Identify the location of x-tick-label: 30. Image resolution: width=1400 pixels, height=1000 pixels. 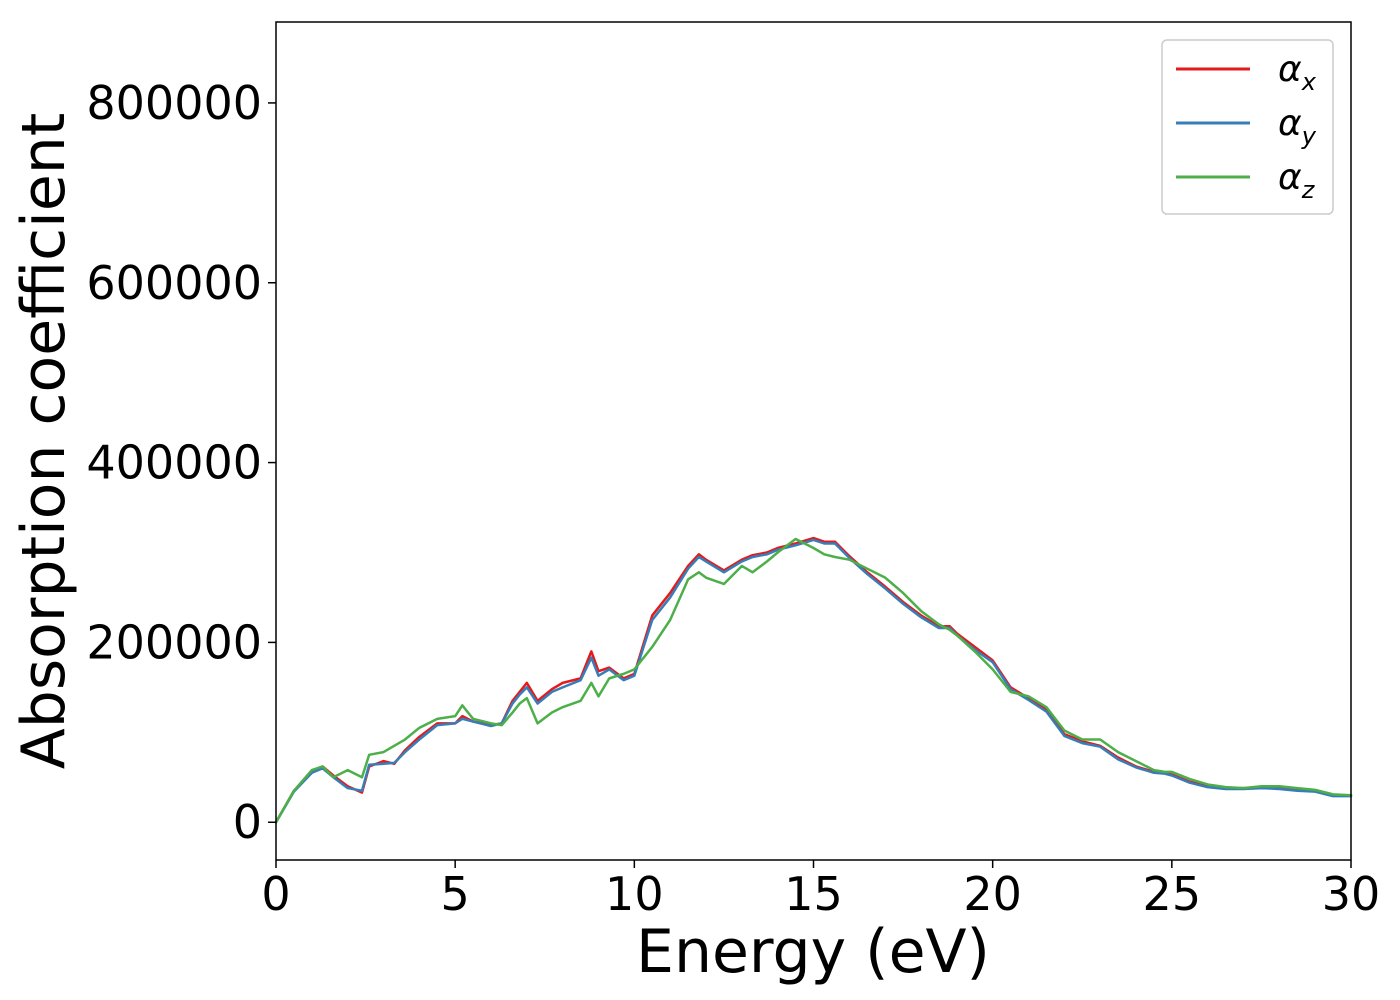
(1351, 894).